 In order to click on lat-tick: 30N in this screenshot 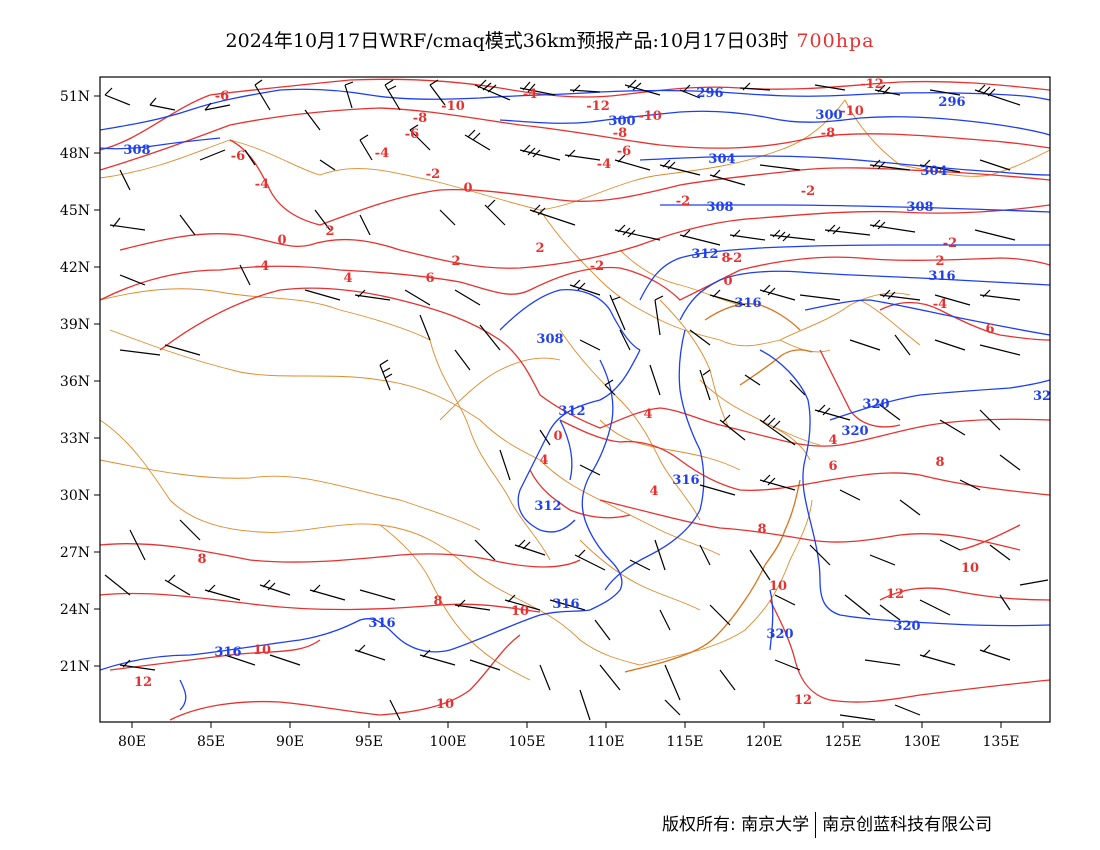, I will do `click(80, 496)`.